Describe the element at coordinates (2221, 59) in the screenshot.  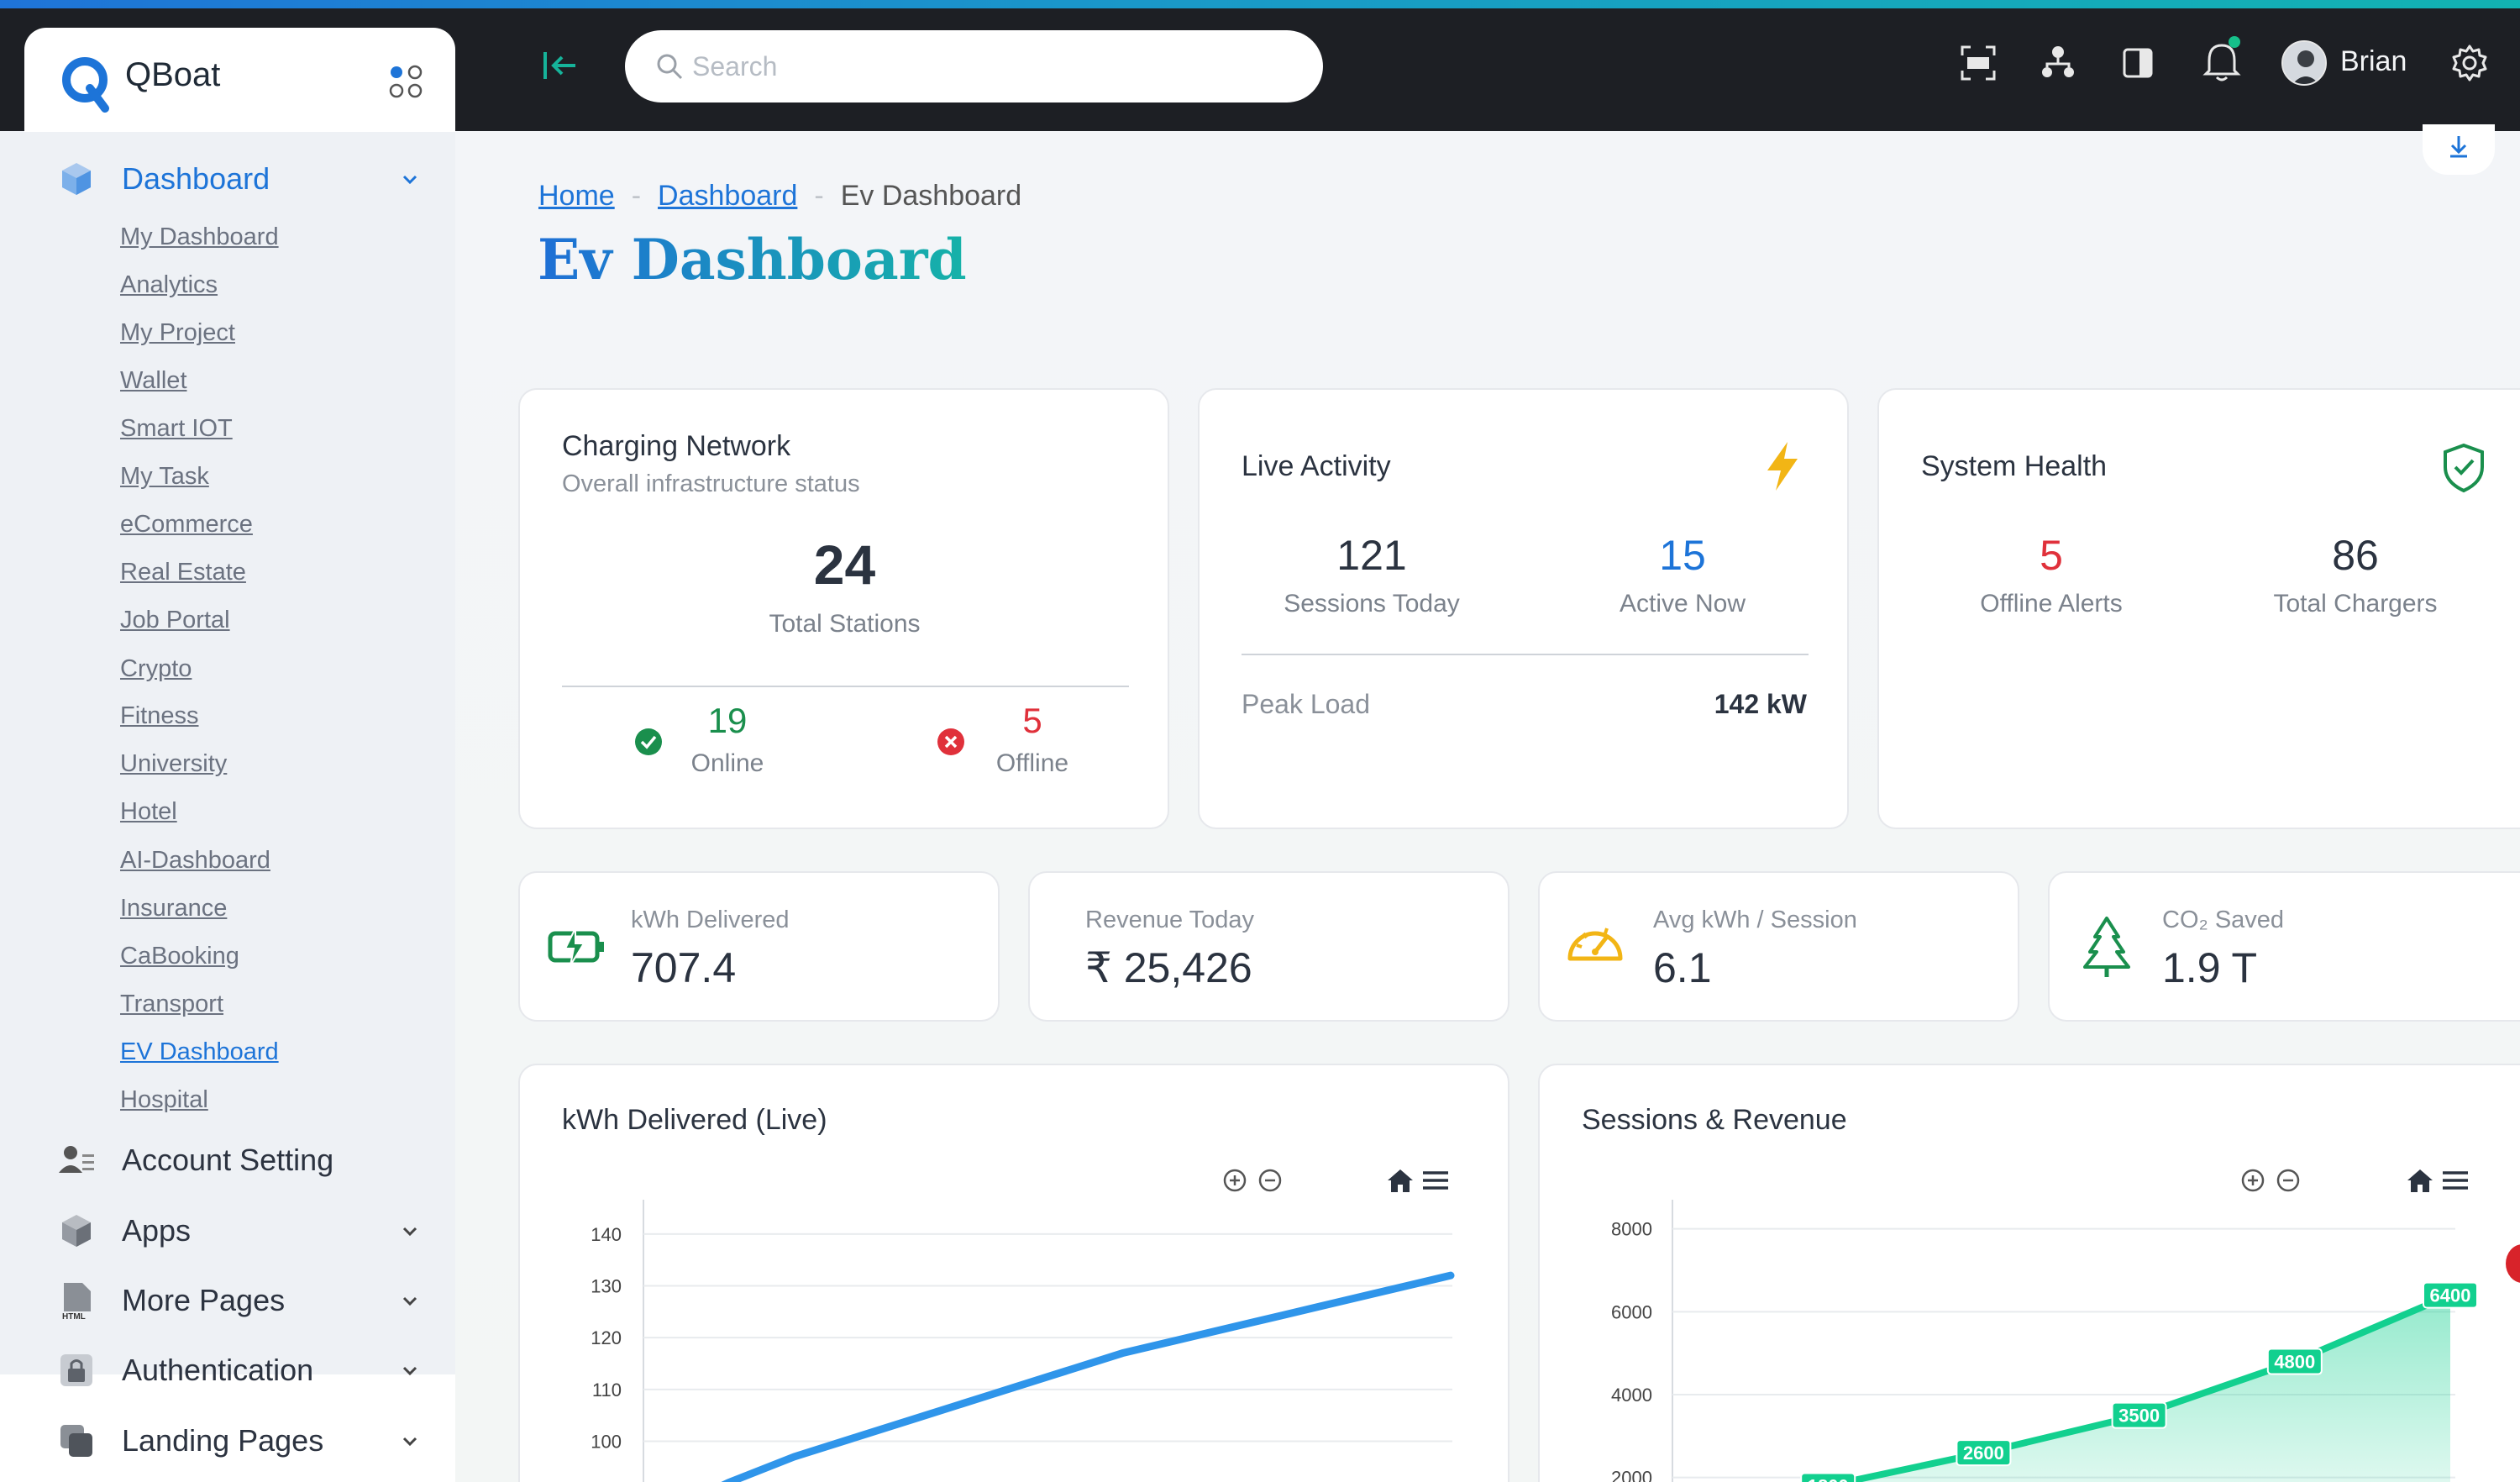
I see `notification-bell-icon` at that location.